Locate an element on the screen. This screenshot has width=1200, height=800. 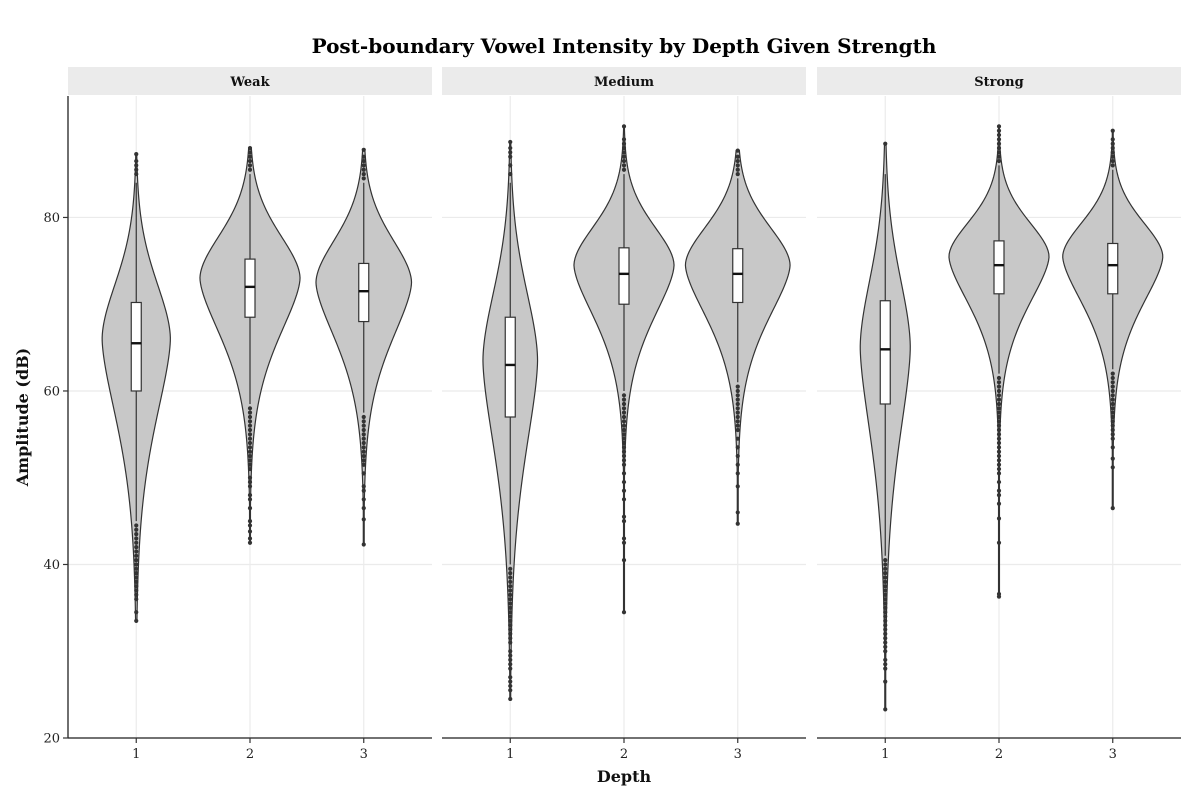
y-tick-label: 20 is located at coordinates (51, 739).